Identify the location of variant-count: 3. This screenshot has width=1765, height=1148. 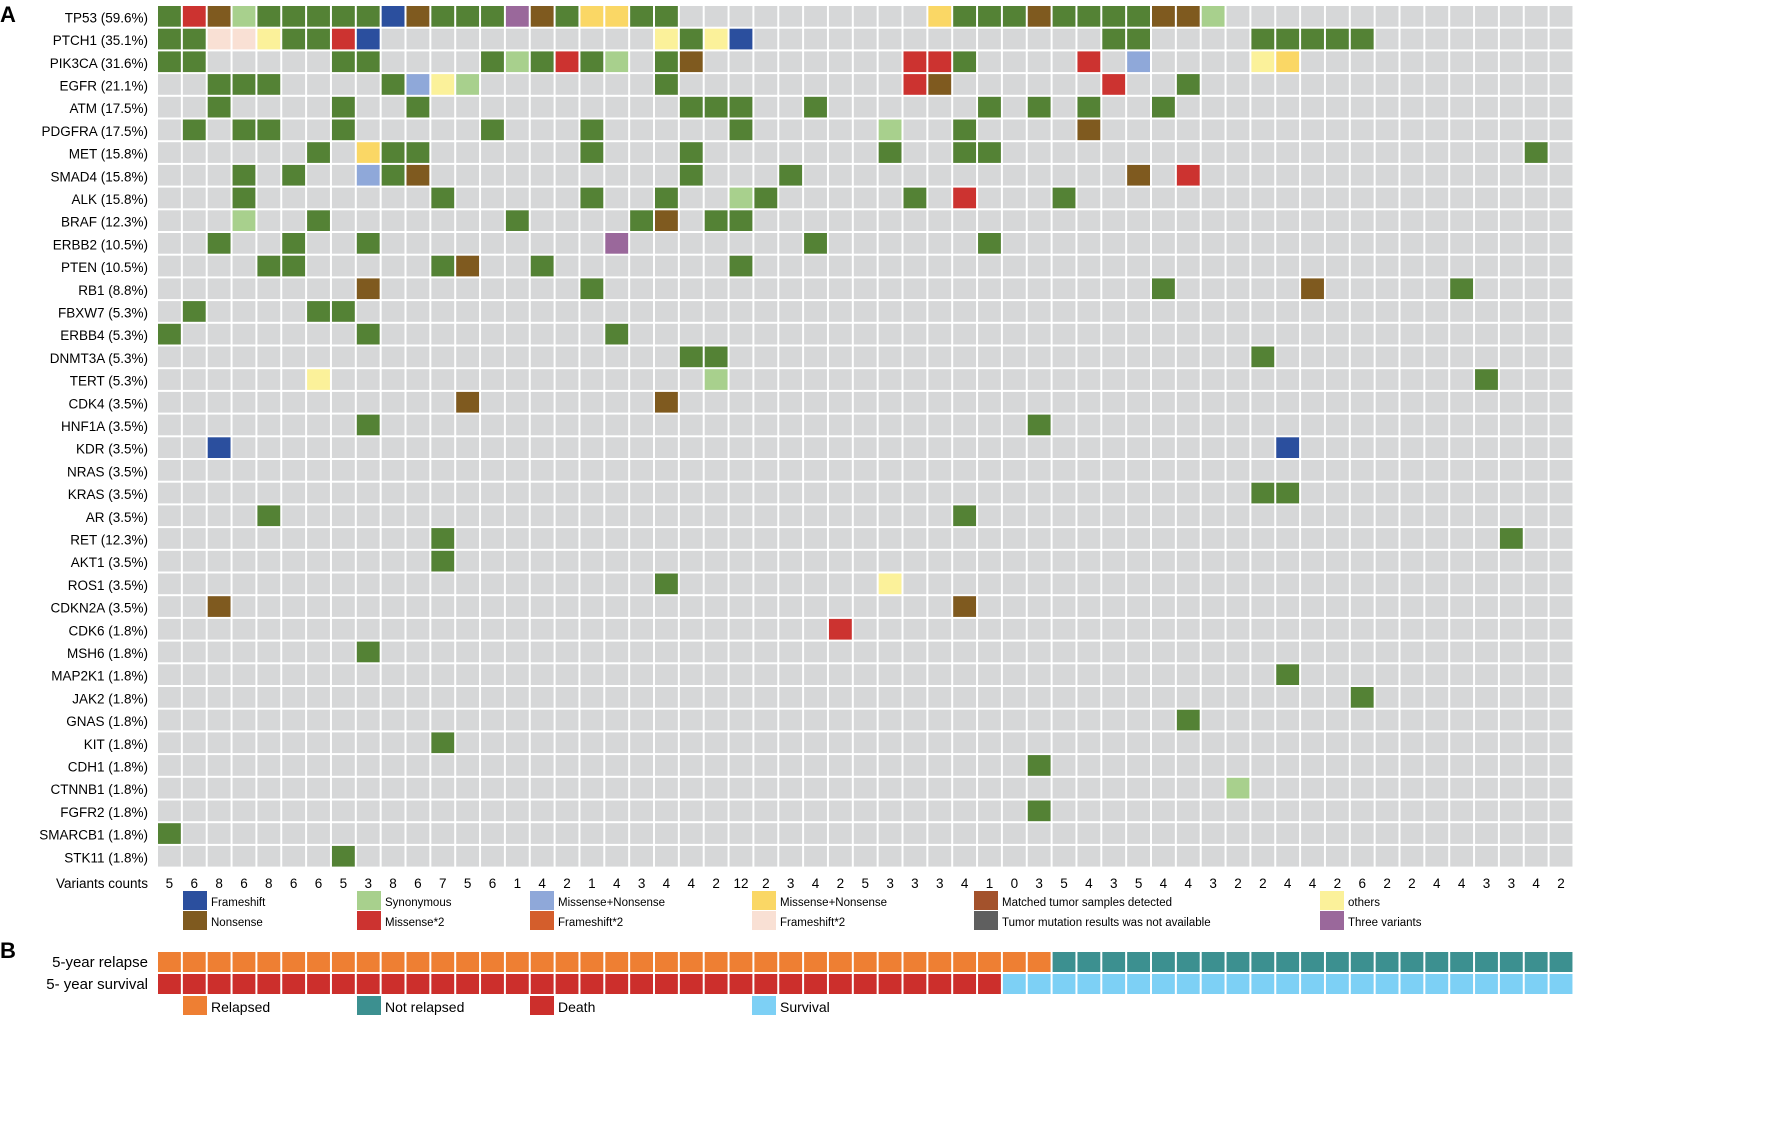
(1213, 883).